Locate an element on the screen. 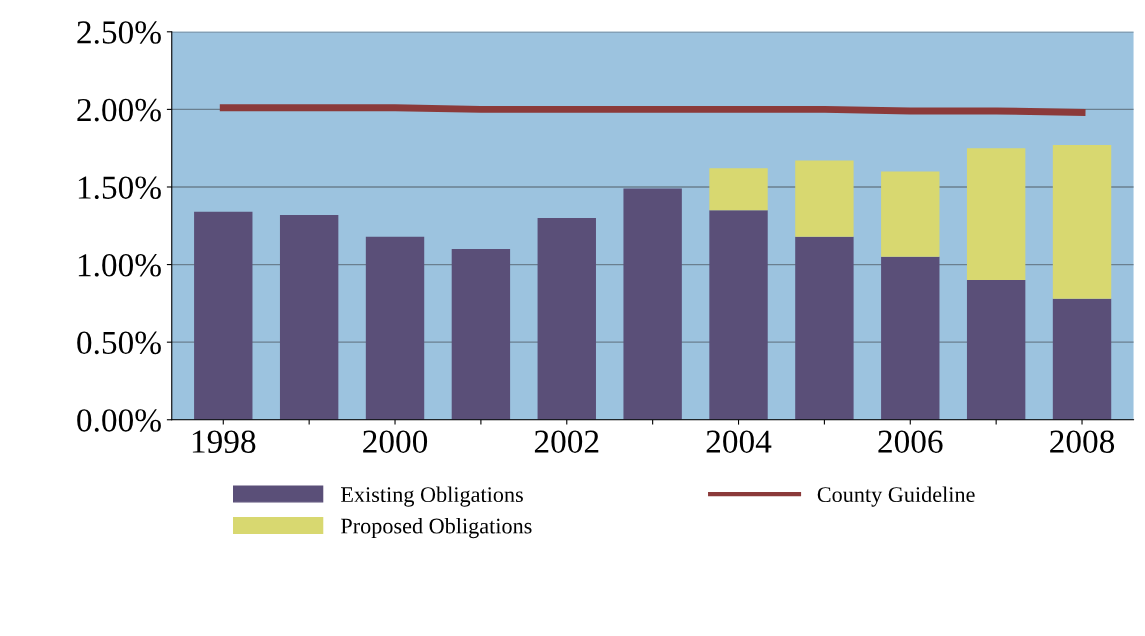 The height and width of the screenshot is (636, 1145). y-tick-label: 2.00% is located at coordinates (119, 110).